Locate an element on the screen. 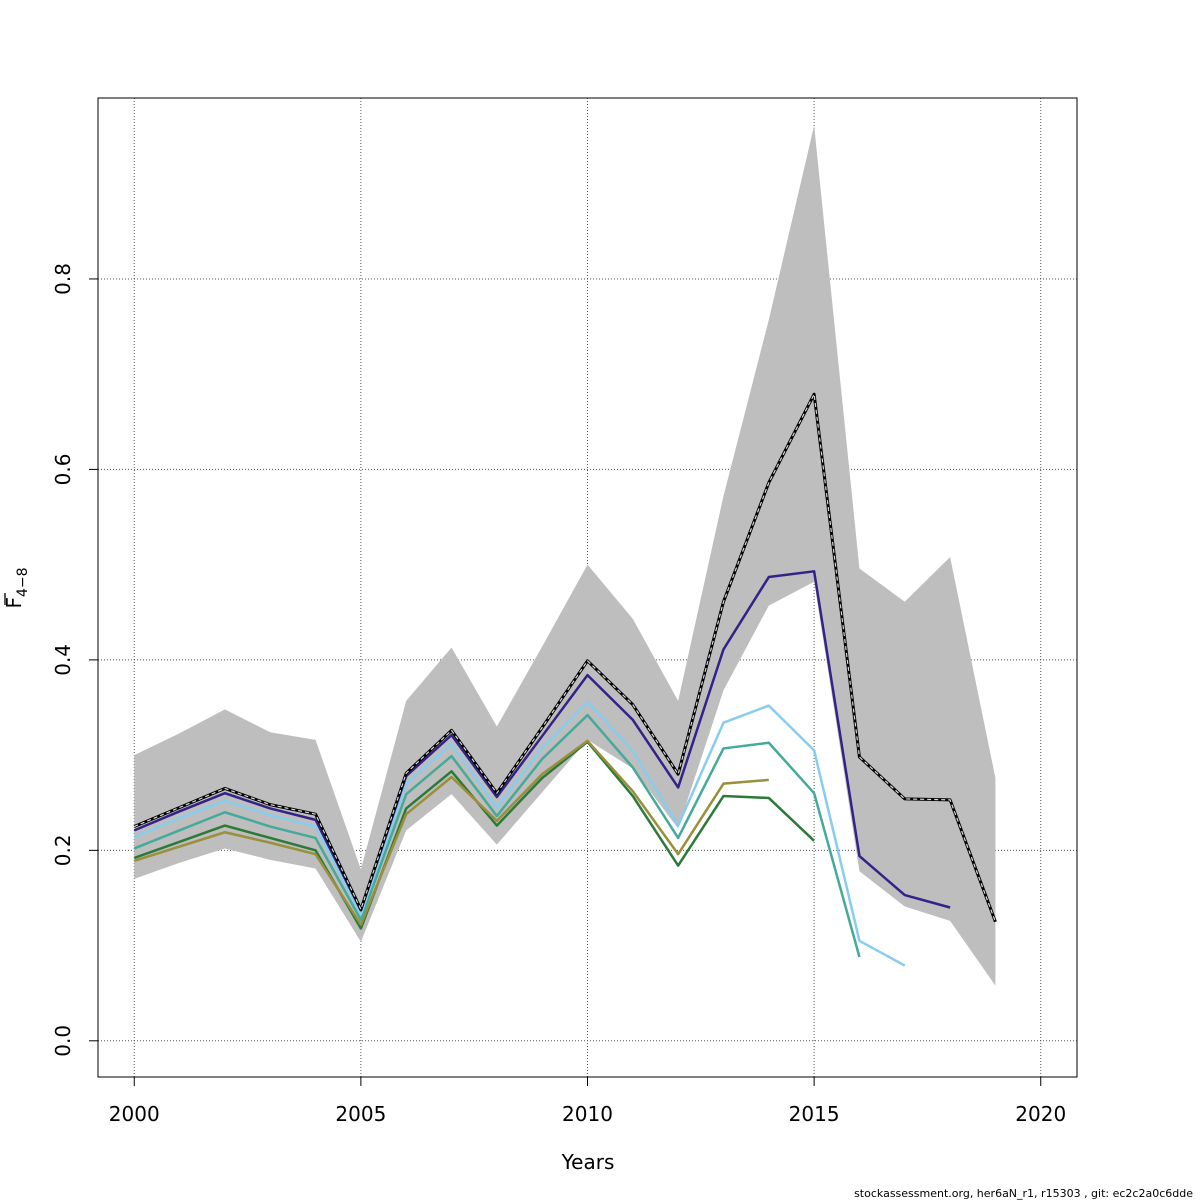  y-axis-ticks: 0.0 0.2 0.4 0.6 0.8 is located at coordinates (74, 660).